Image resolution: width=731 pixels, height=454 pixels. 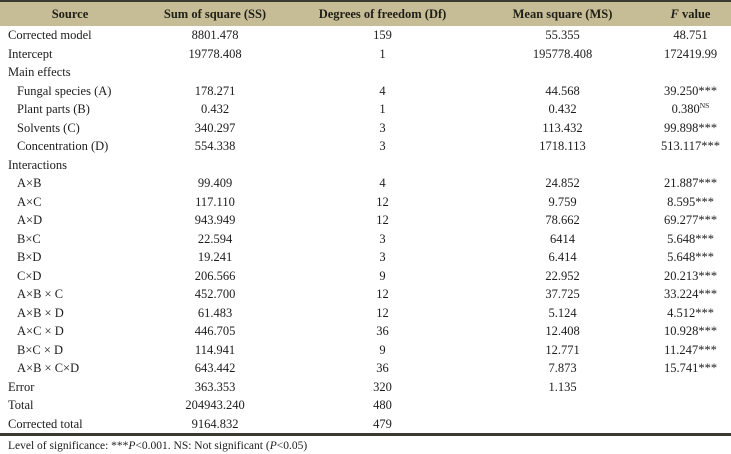 What do you see at coordinates (48, 127) in the screenshot?
I see `cell-source: Solvents (C)` at bounding box center [48, 127].